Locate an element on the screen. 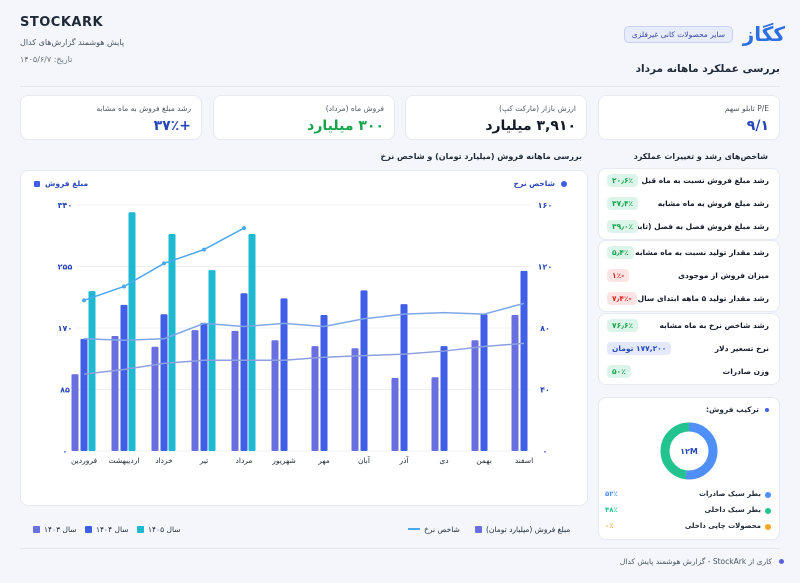 Image resolution: width=800 pixels, height=583 pixels. legend-label: شاخص نرخ is located at coordinates (442, 529).